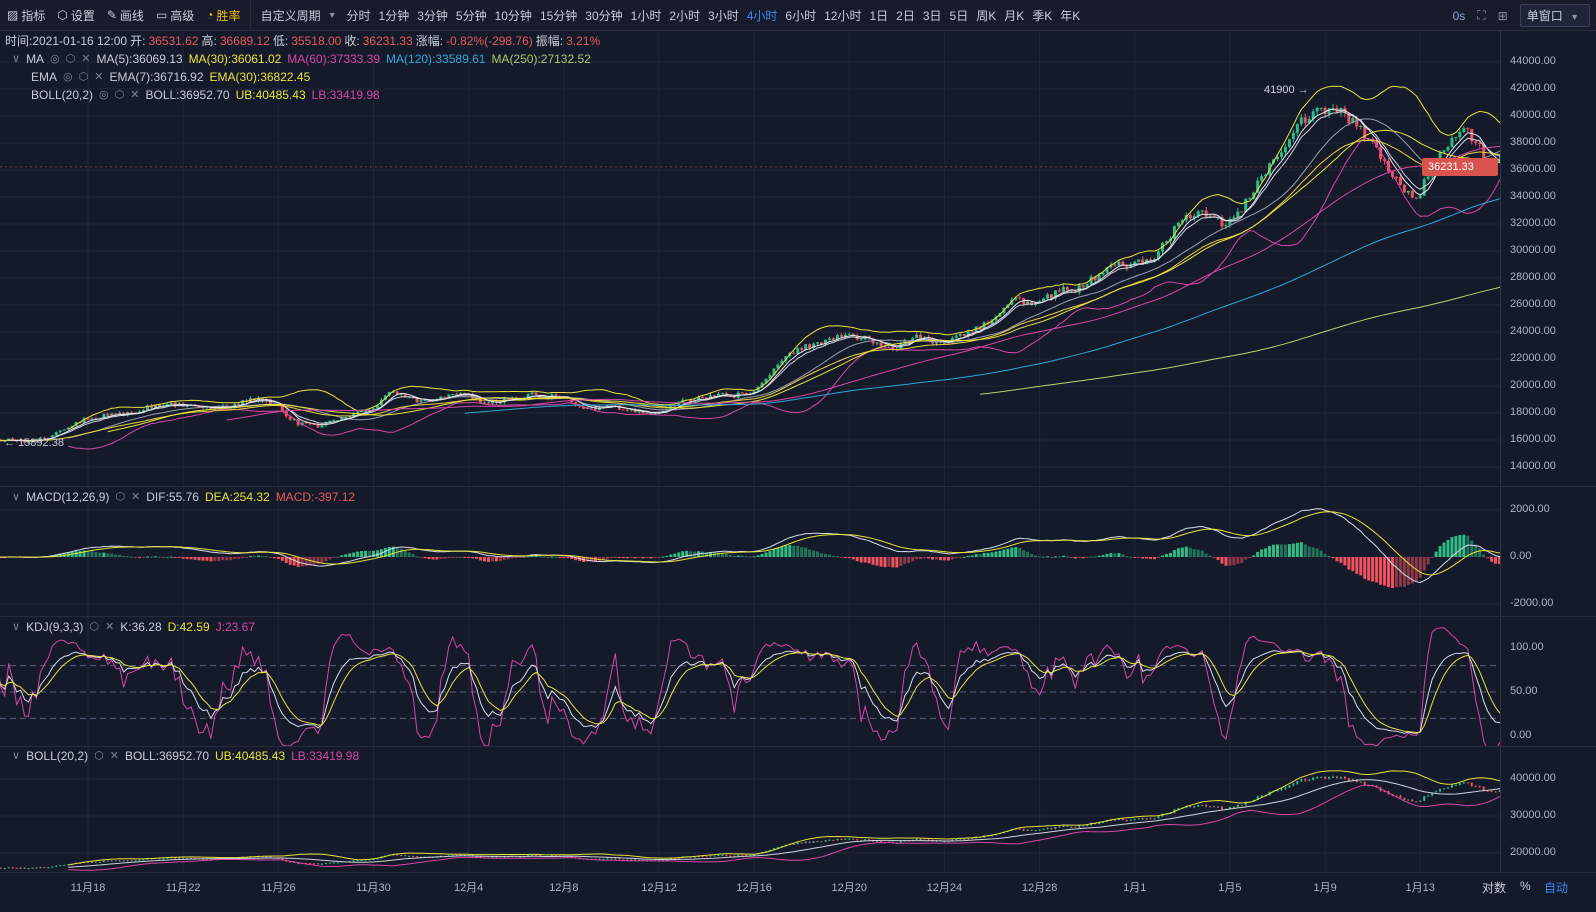 The height and width of the screenshot is (912, 1596). What do you see at coordinates (513, 15) in the screenshot?
I see `period-tab: 10分钟` at bounding box center [513, 15].